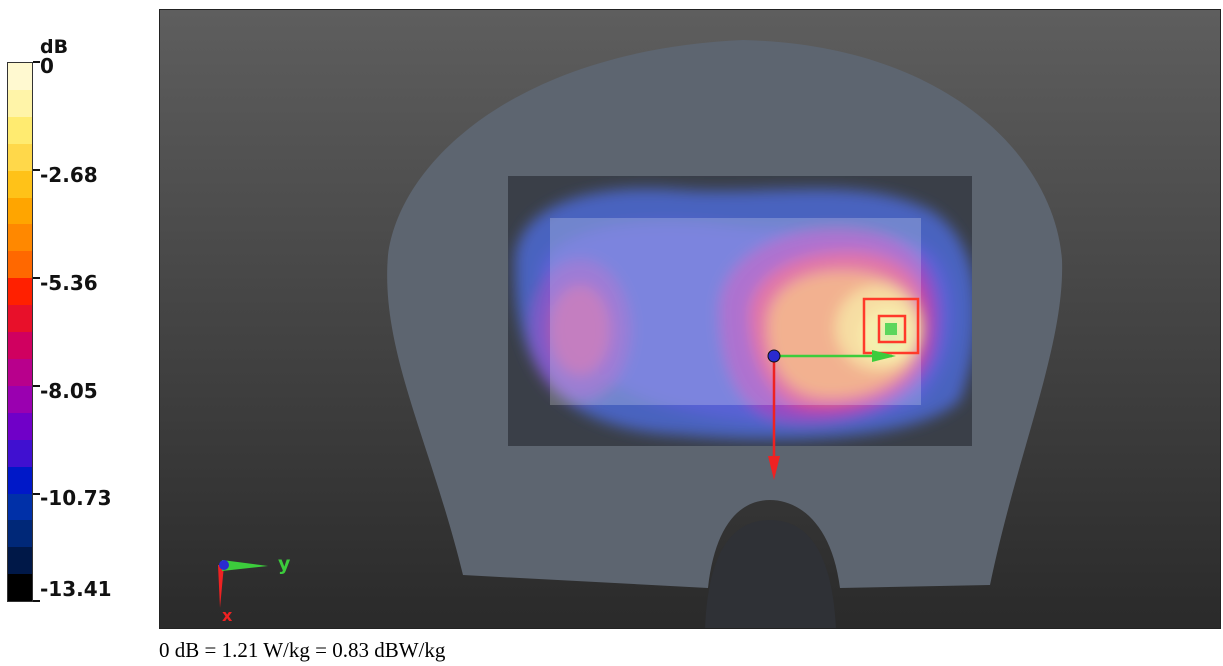 This screenshot has width=1223, height=666. I want to click on colorbar-tick-3: -8.05, so click(69, 391).